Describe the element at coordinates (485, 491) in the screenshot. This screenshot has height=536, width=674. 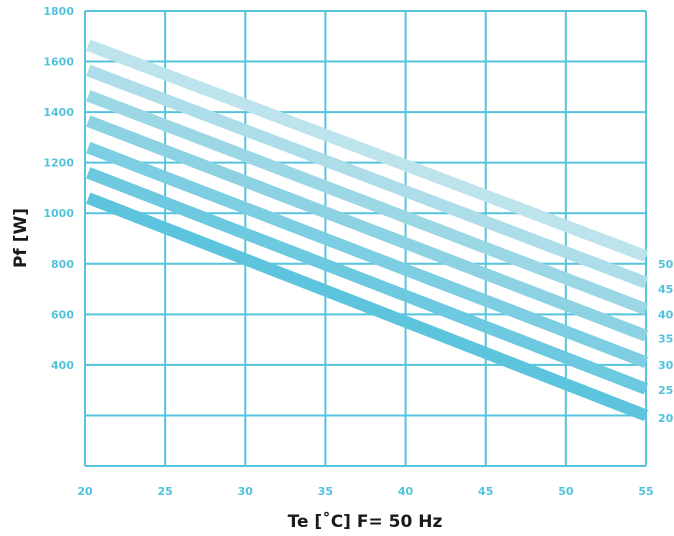
I see `x-tick-label: 45` at that location.